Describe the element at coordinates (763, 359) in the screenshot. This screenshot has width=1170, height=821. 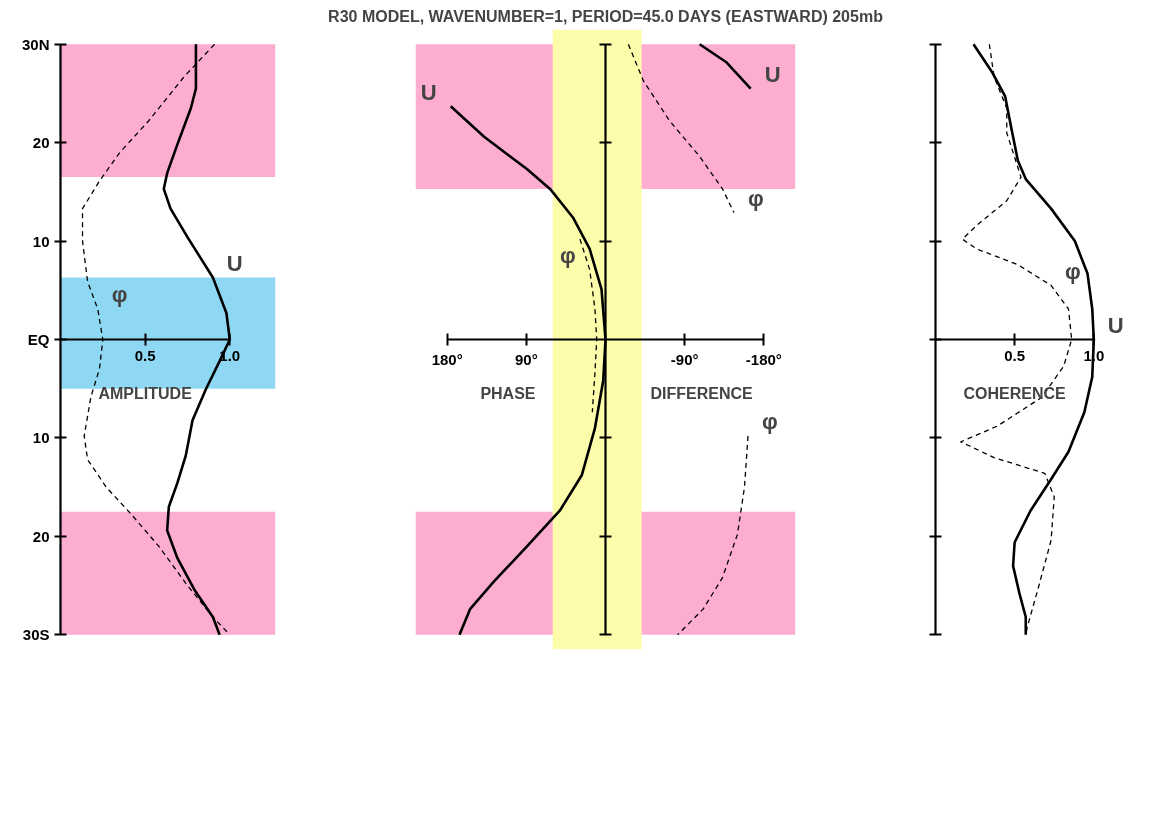
I see `x-tick-label: -180°` at that location.